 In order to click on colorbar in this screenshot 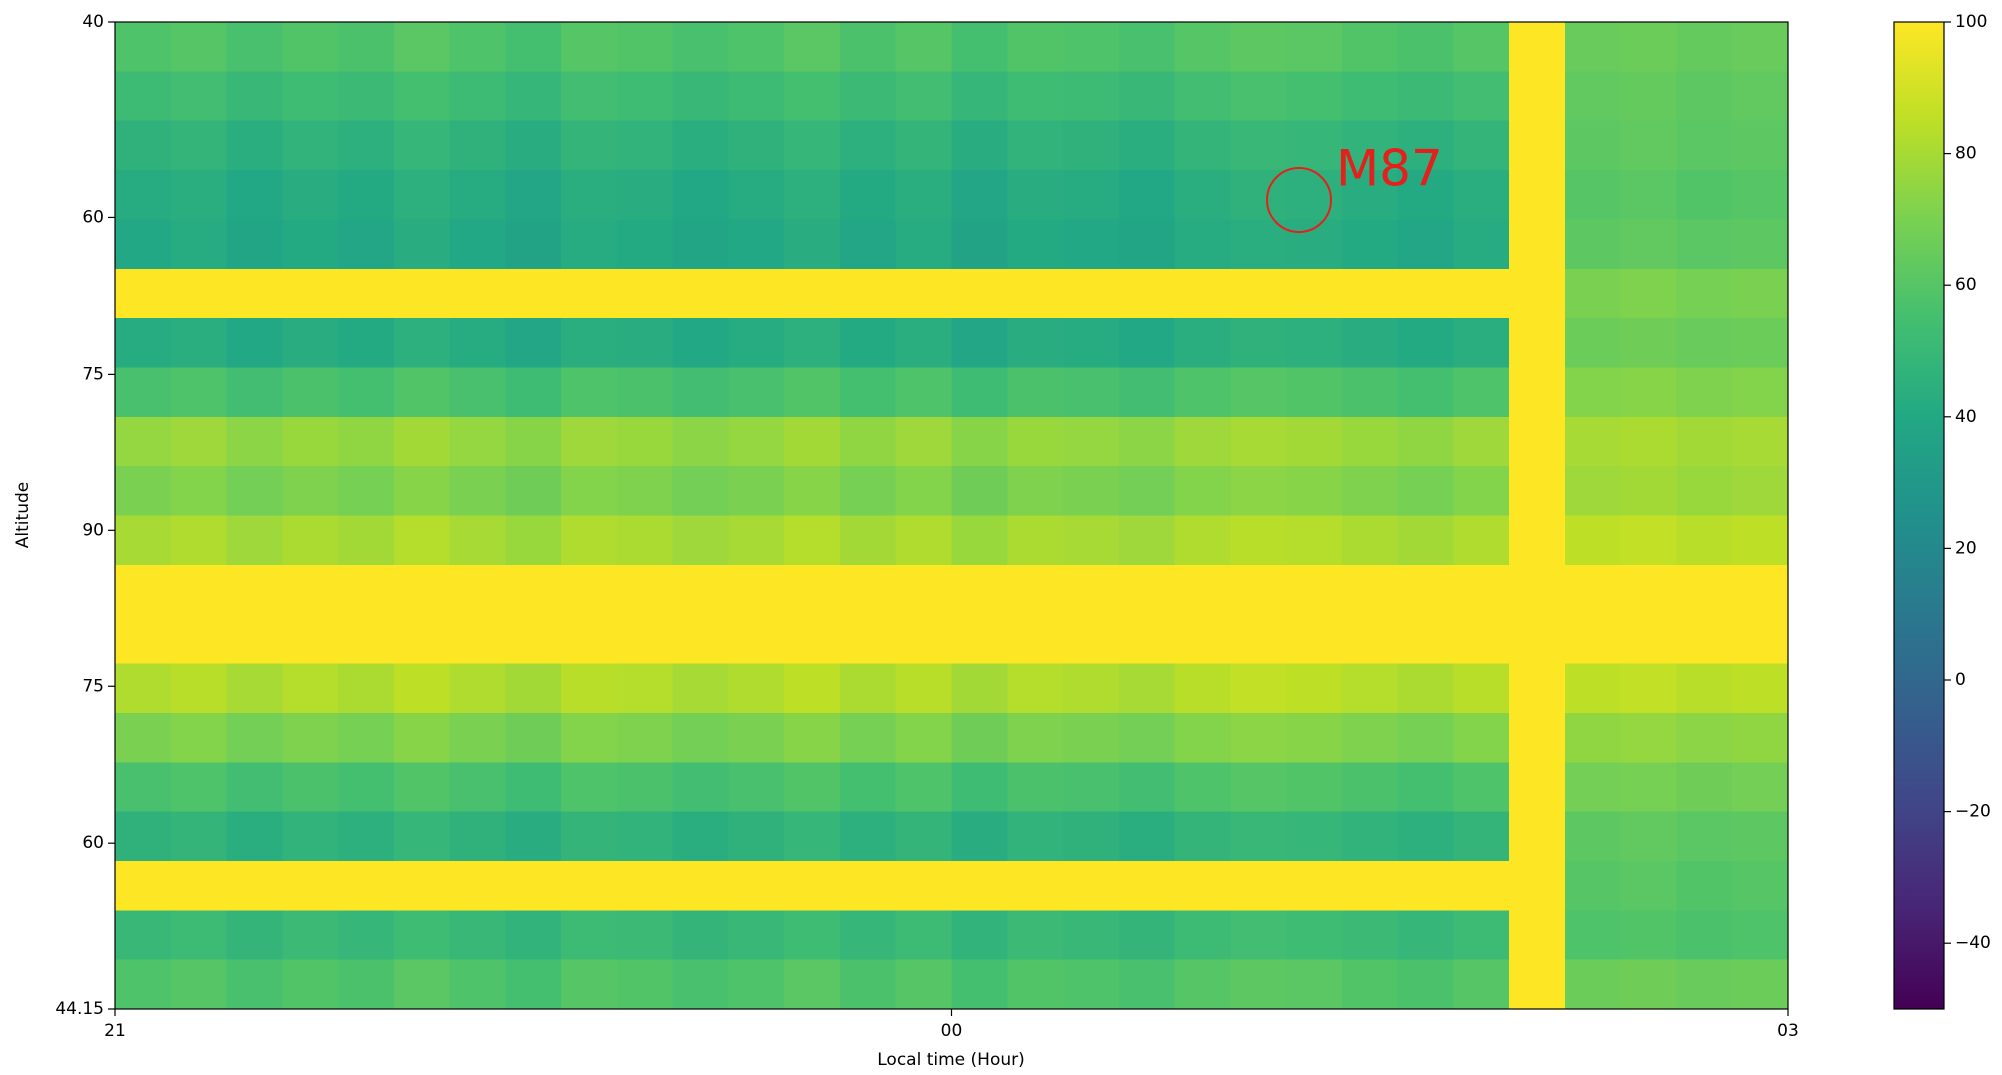, I will do `click(1919, 515)`.